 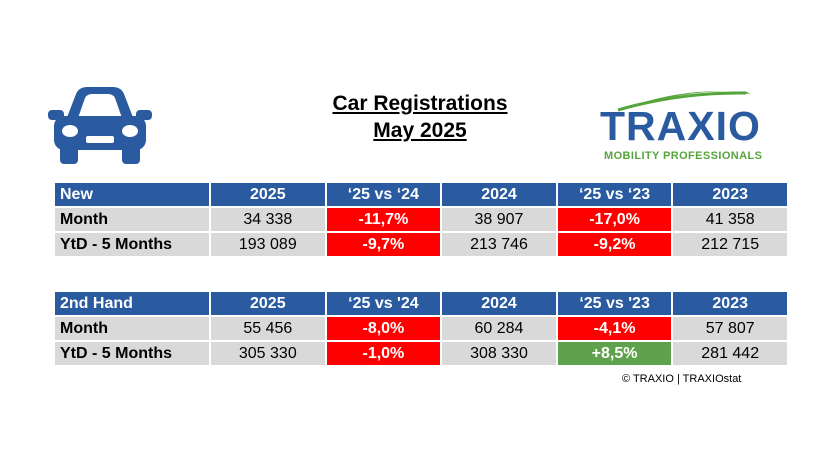 What do you see at coordinates (100, 123) in the screenshot?
I see `car-icon` at bounding box center [100, 123].